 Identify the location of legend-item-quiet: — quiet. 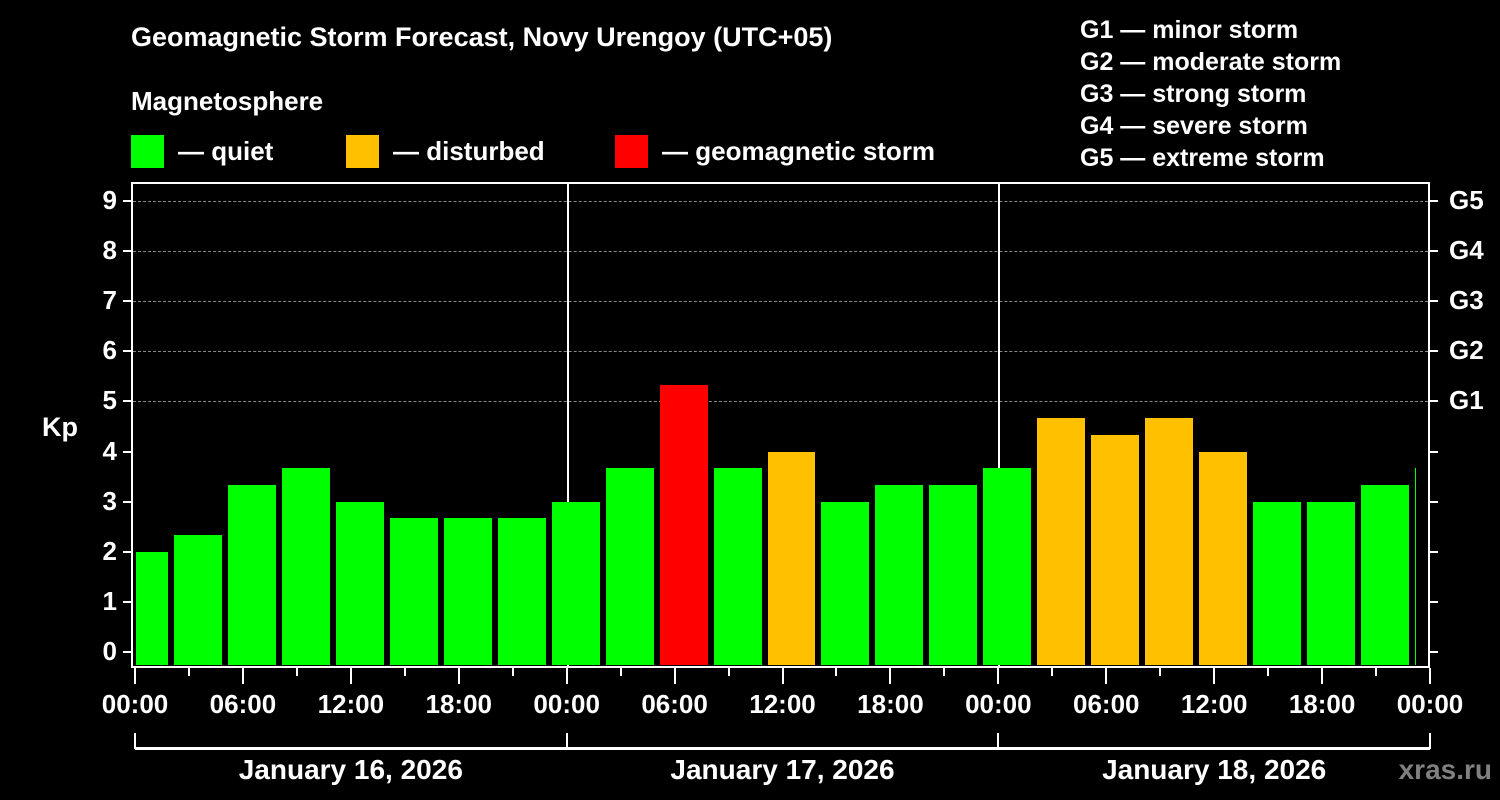
(202, 151).